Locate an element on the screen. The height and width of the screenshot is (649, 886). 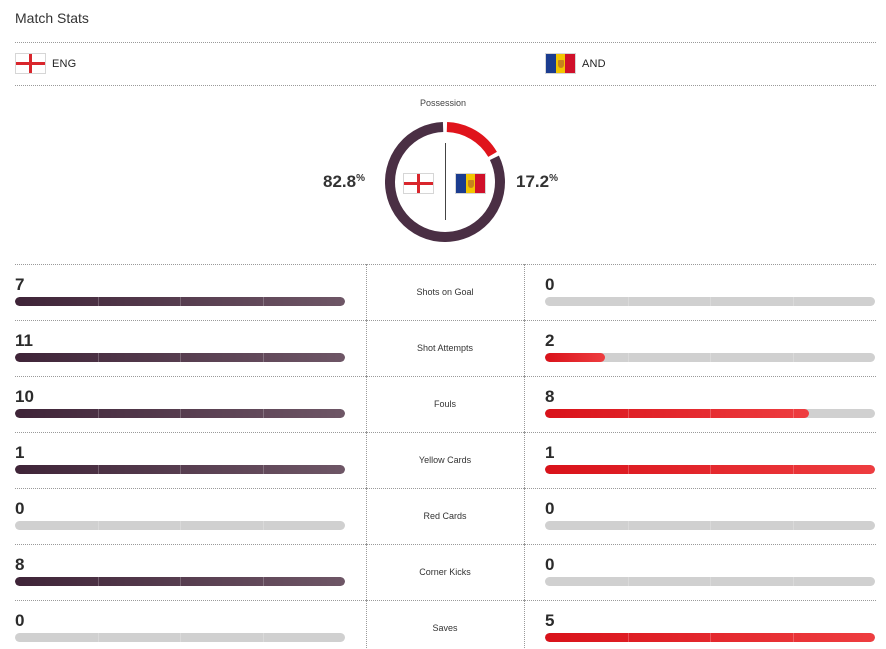
stat-row: 10 Fouls 8 is located at coordinates (443, 404).